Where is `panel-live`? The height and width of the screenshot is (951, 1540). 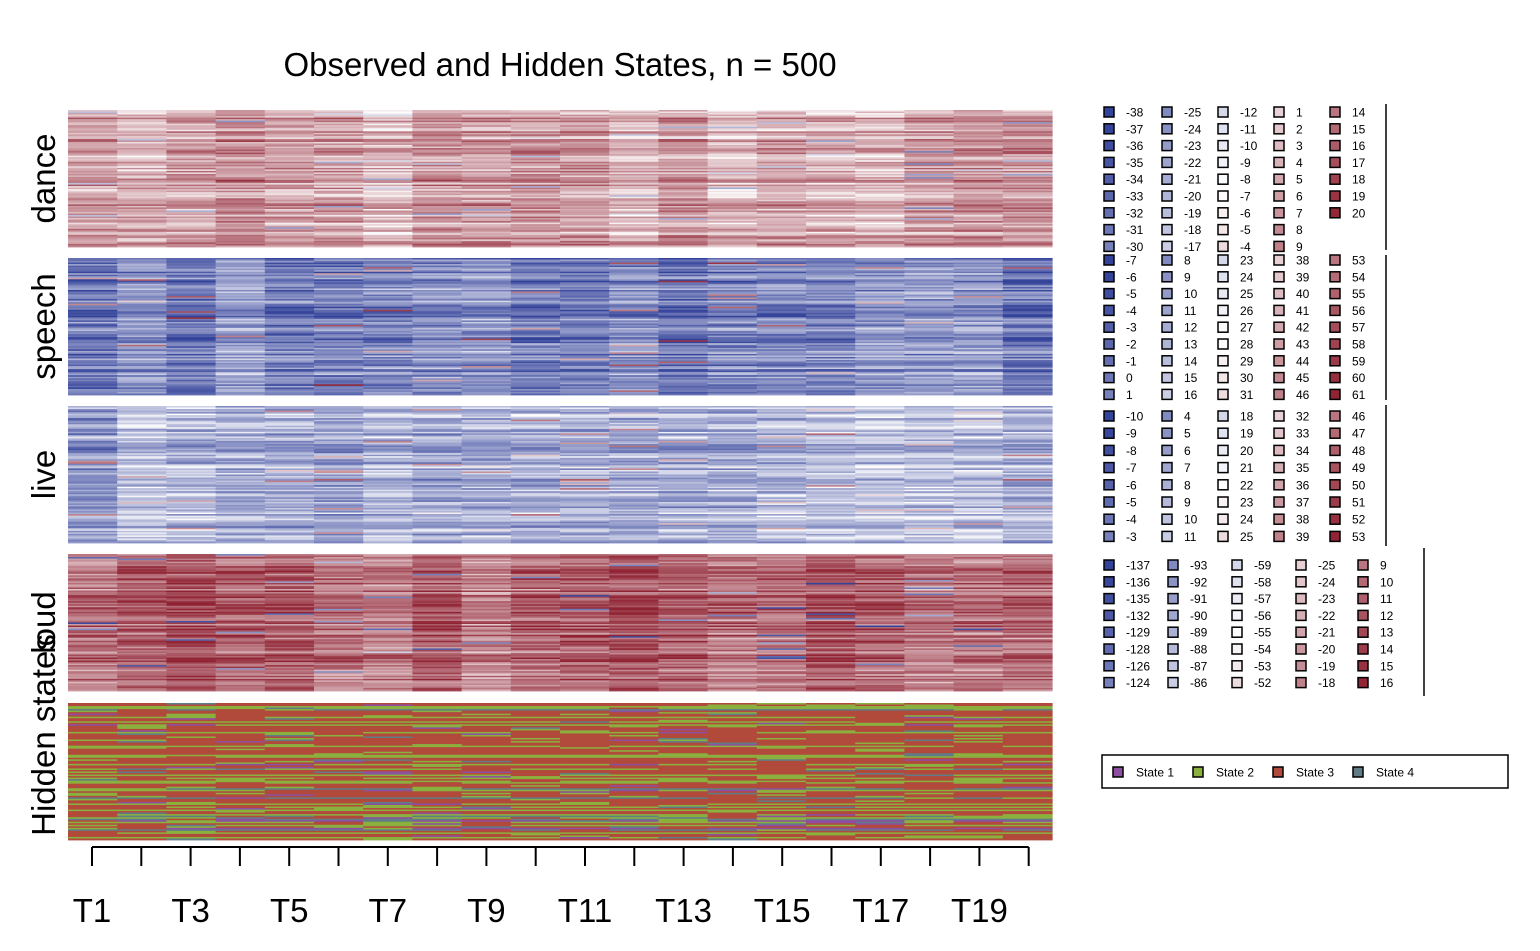
panel-live is located at coordinates (560, 475).